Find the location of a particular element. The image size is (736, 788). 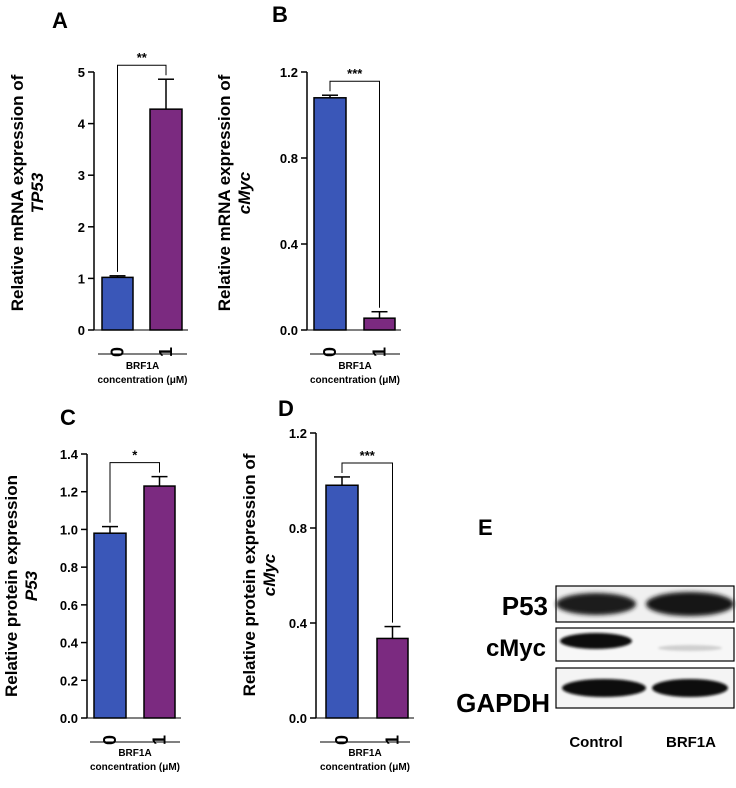

western-blot-panel: E P53 cMyc GAPDH Control BRF1A is located at coordinates (595, 633).